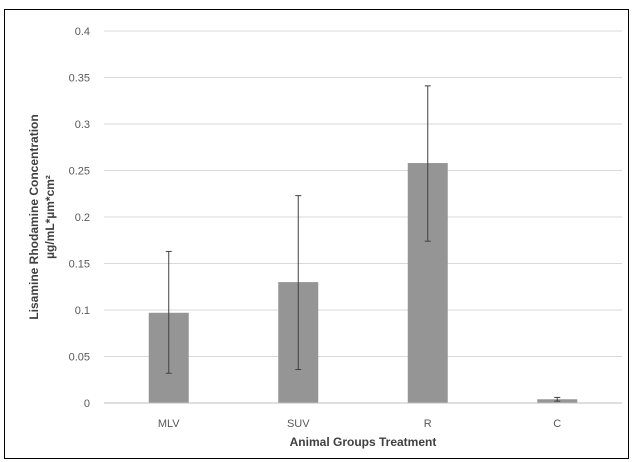 The height and width of the screenshot is (462, 633). I want to click on y-tick-label: 0.35, so click(79, 79).